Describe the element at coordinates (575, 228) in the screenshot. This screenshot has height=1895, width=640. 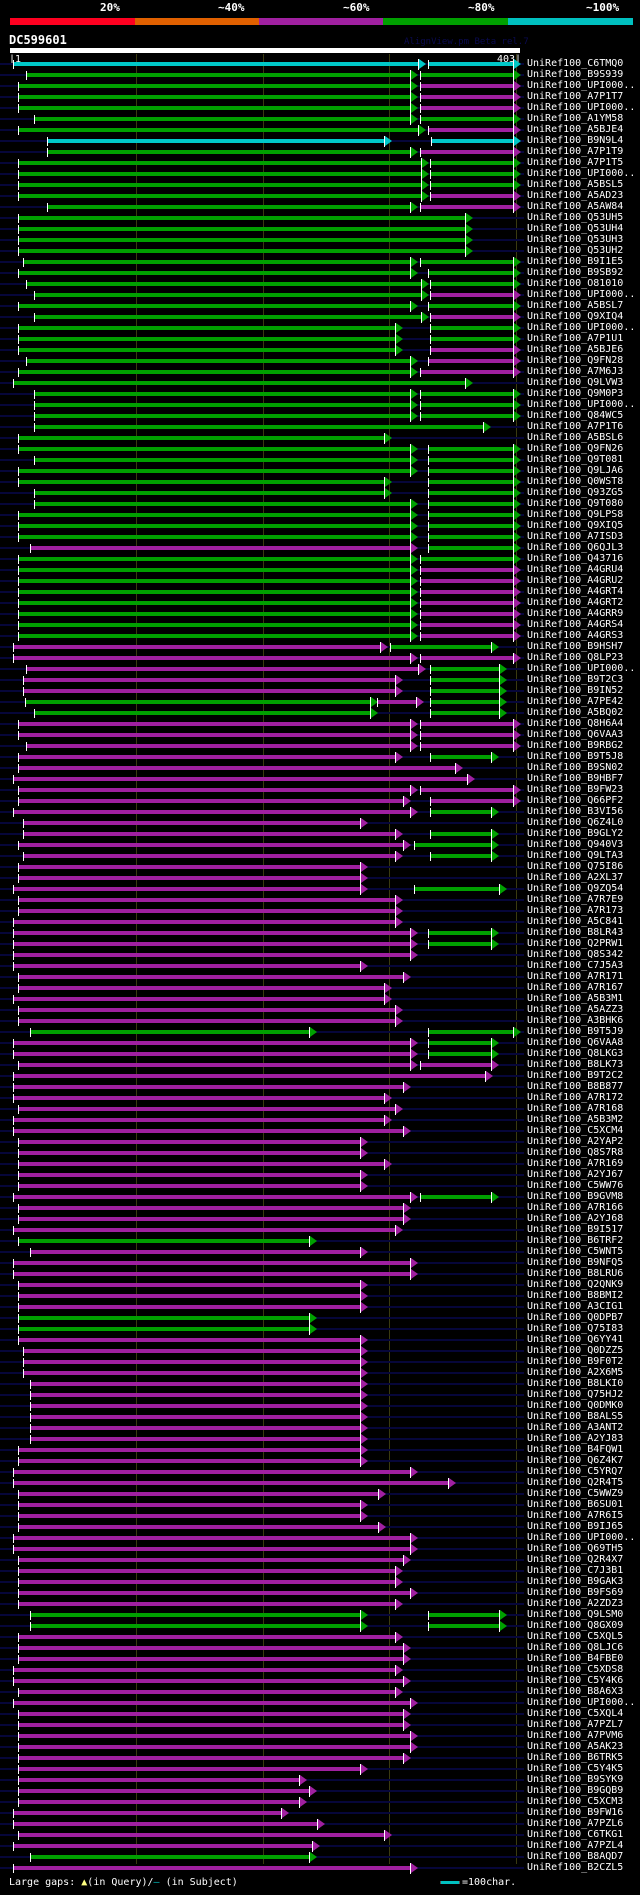
I see `hit-label: UniRef100_Q53UH4` at that location.